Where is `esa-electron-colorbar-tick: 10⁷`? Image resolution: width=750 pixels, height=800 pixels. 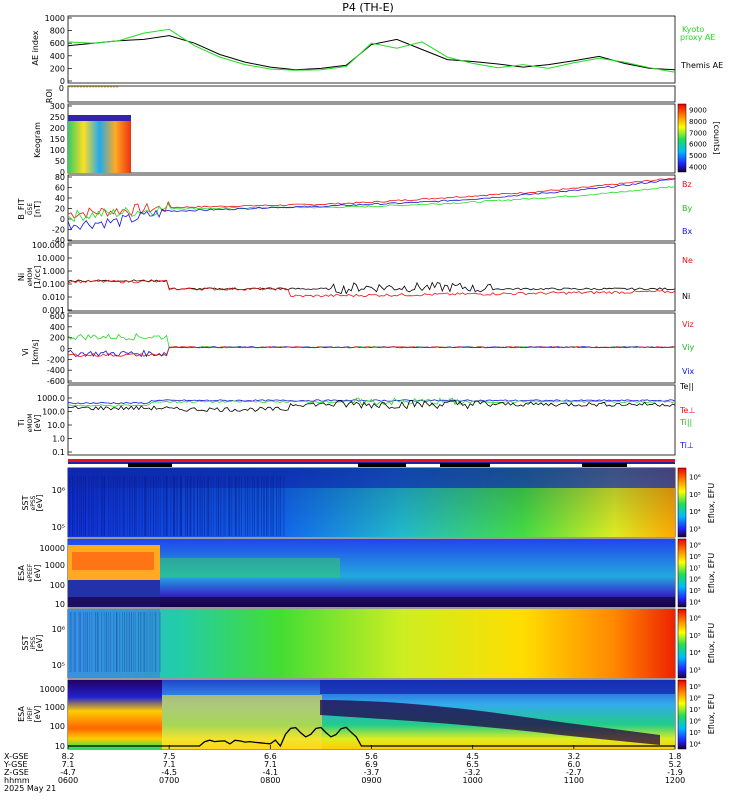 esa-electron-colorbar-tick: 10⁷ is located at coordinates (695, 568).